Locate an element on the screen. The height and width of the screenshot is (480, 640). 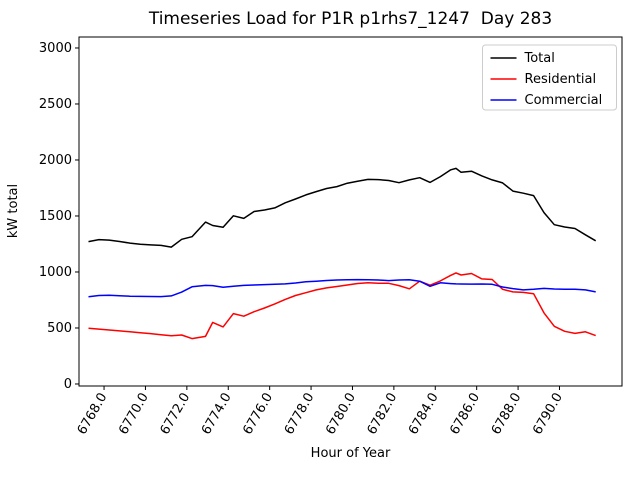
x-tick-label: 6772.0 is located at coordinates (176, 414).